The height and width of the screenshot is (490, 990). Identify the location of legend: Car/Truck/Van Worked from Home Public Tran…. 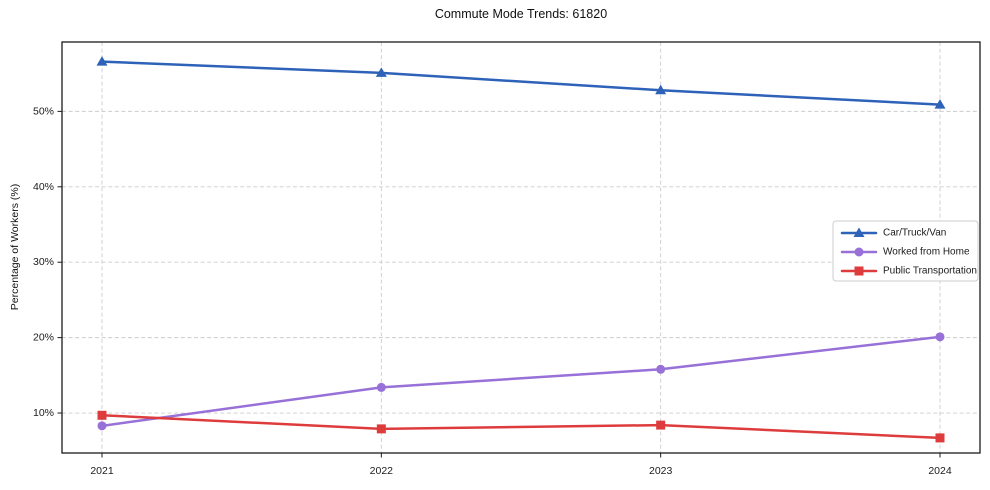
(905, 251).